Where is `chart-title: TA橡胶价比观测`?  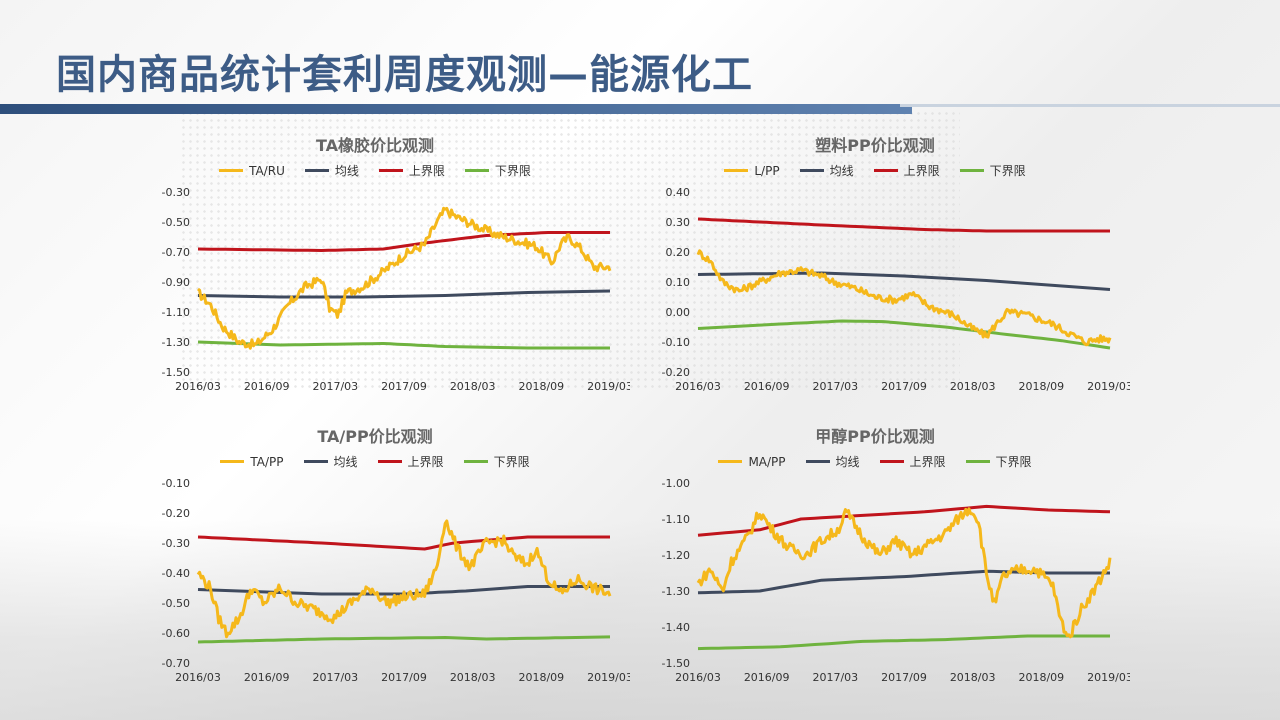
chart-title: TA橡胶价比观测 is located at coordinates (375, 145).